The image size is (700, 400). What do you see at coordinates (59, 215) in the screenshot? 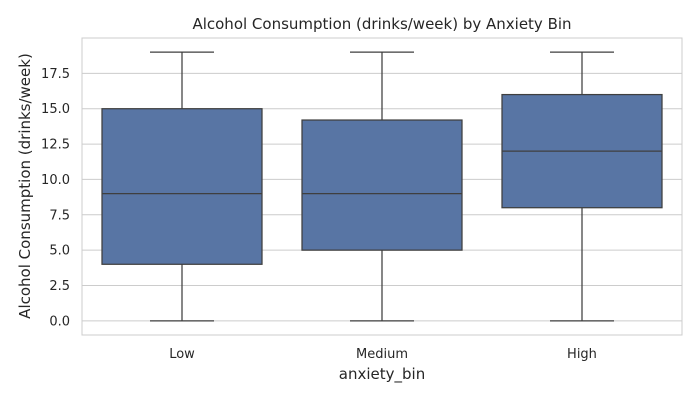
I see `y-tick-label: 7.5` at bounding box center [59, 215].